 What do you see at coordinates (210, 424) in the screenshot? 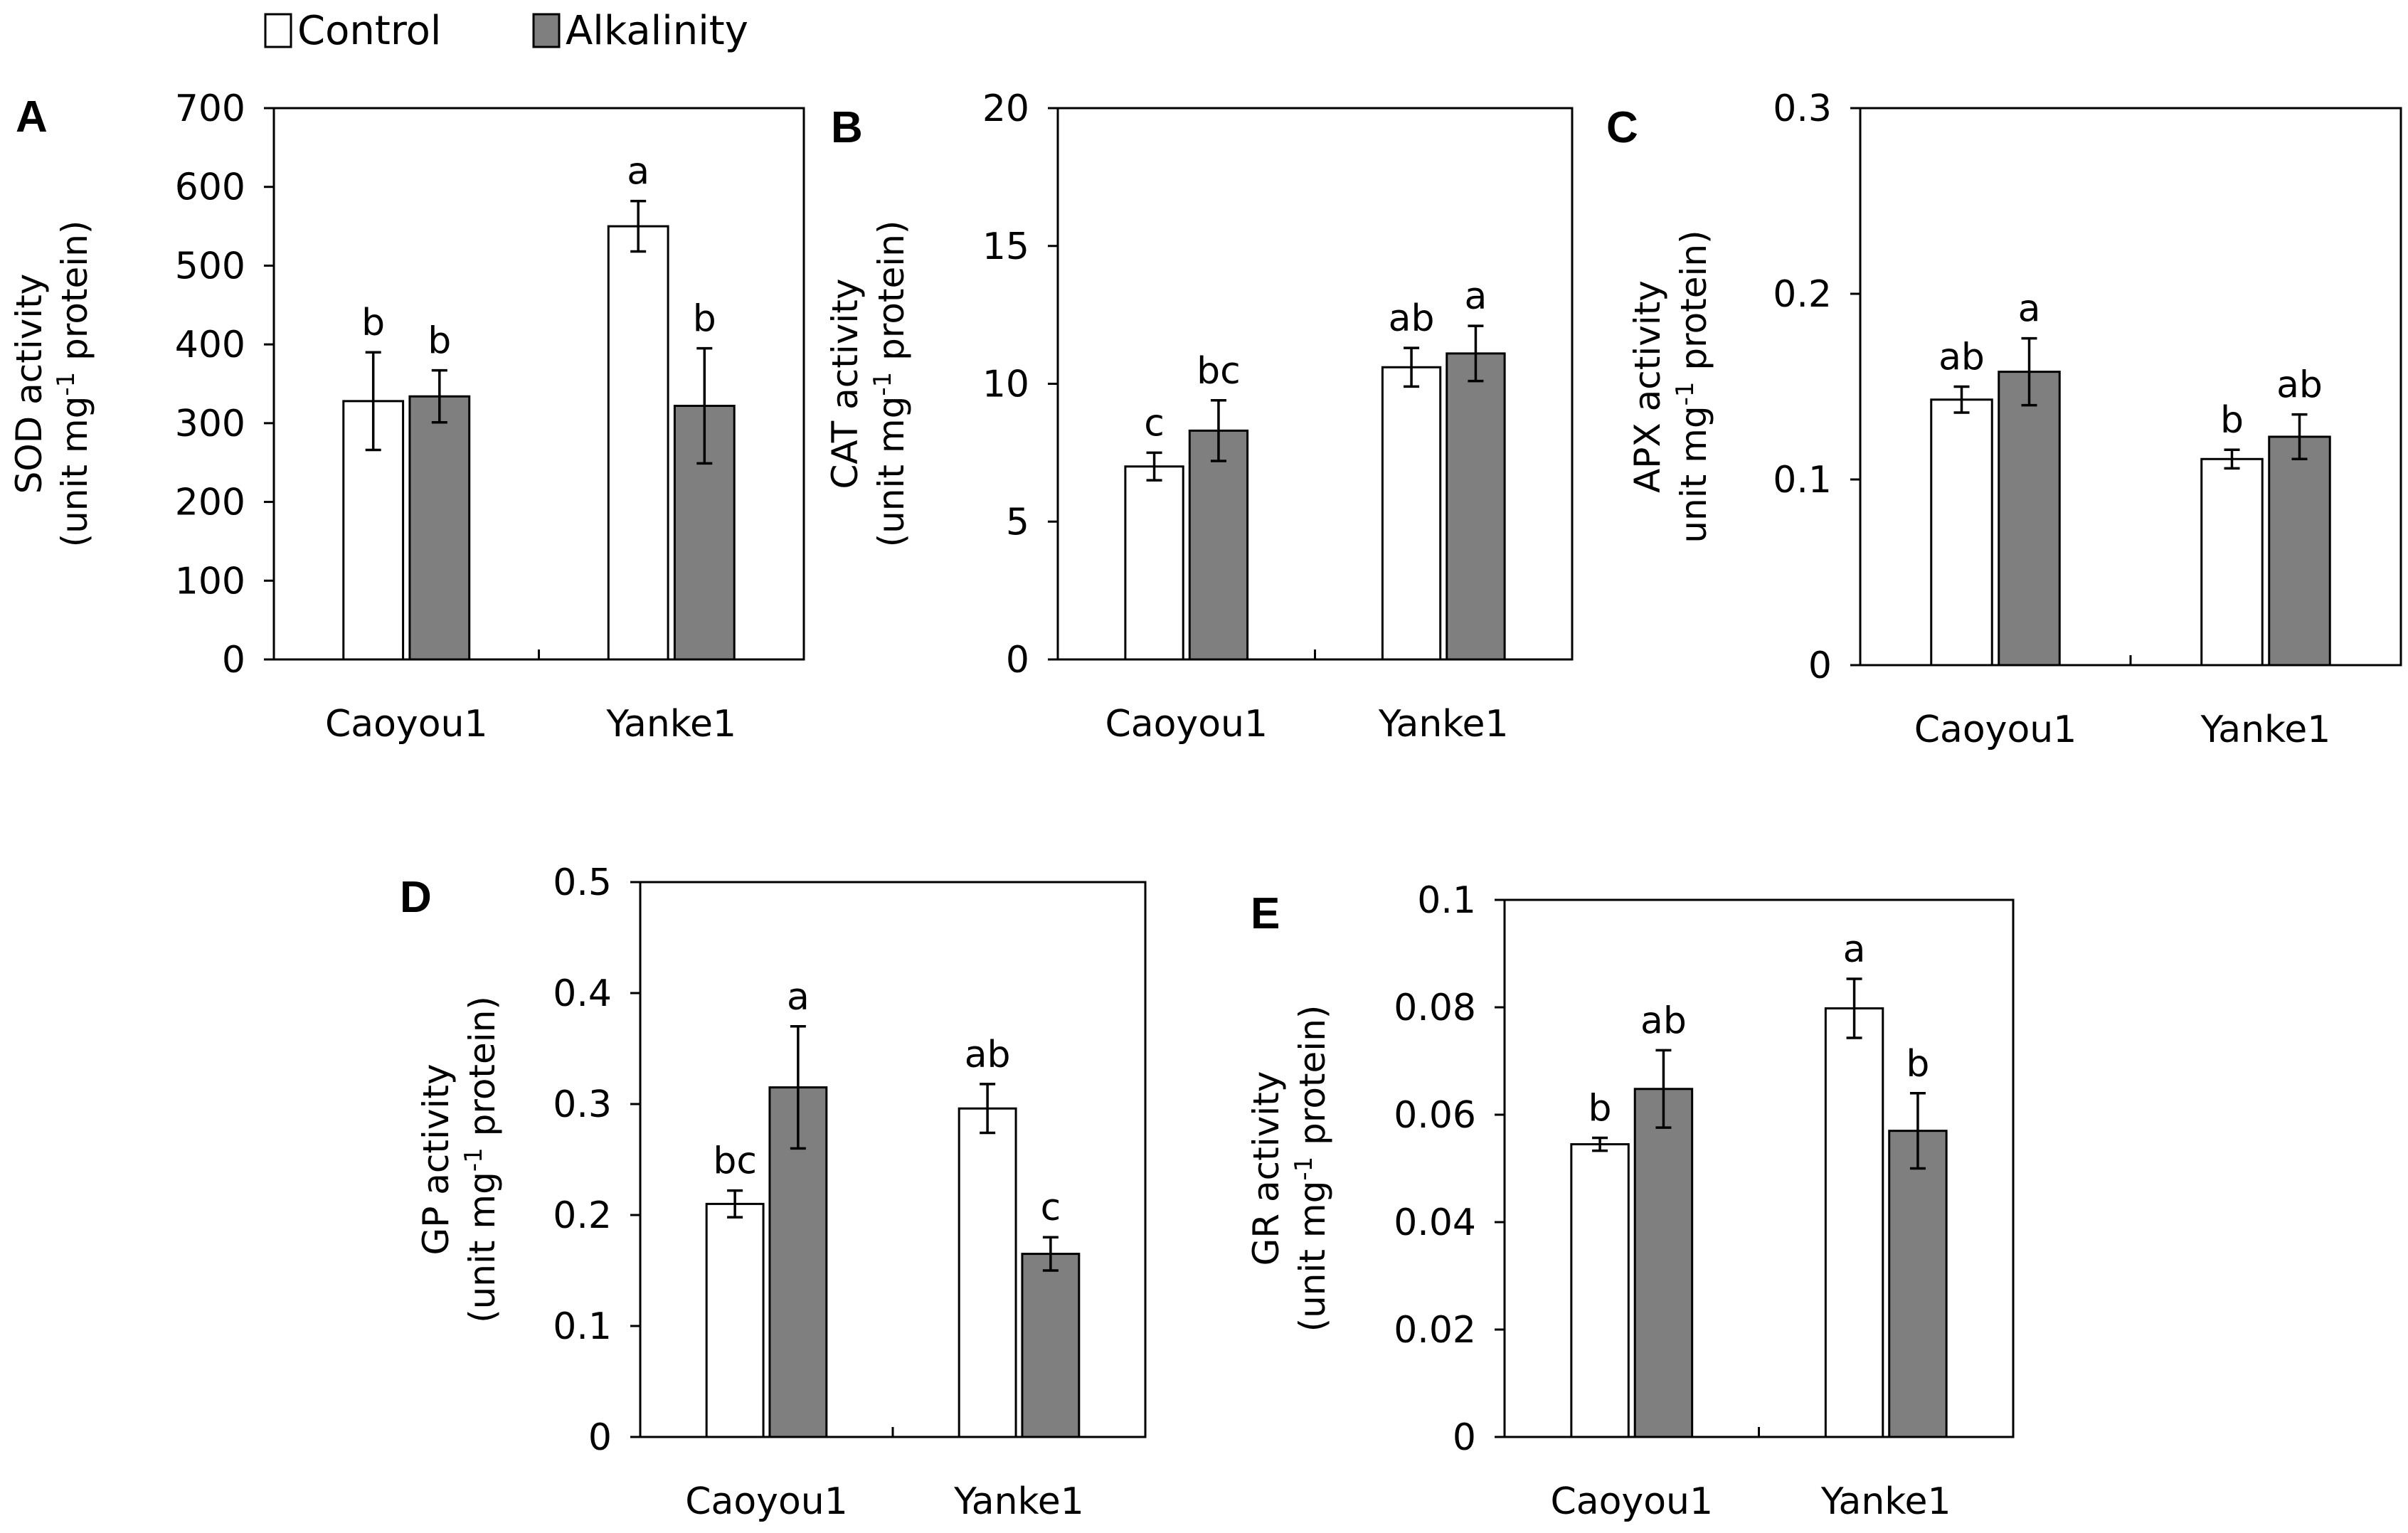
I see `y-tick-label: 300` at bounding box center [210, 424].